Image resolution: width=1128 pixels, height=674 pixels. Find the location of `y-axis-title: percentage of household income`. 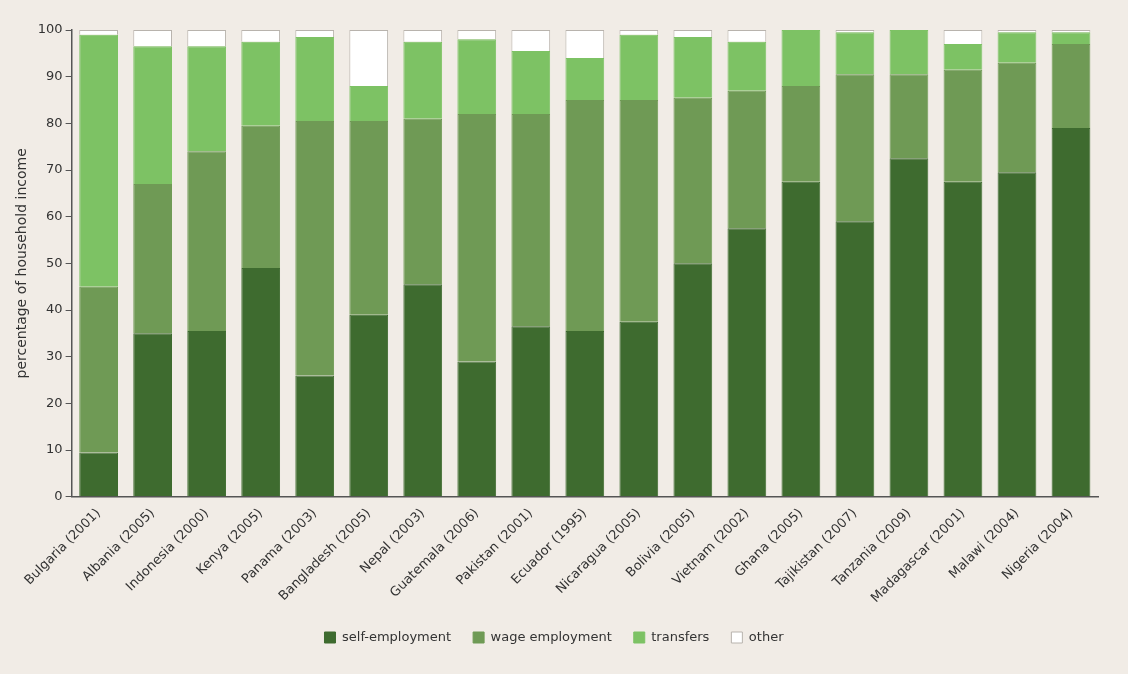

y-axis-title: percentage of household income is located at coordinates (21, 263).